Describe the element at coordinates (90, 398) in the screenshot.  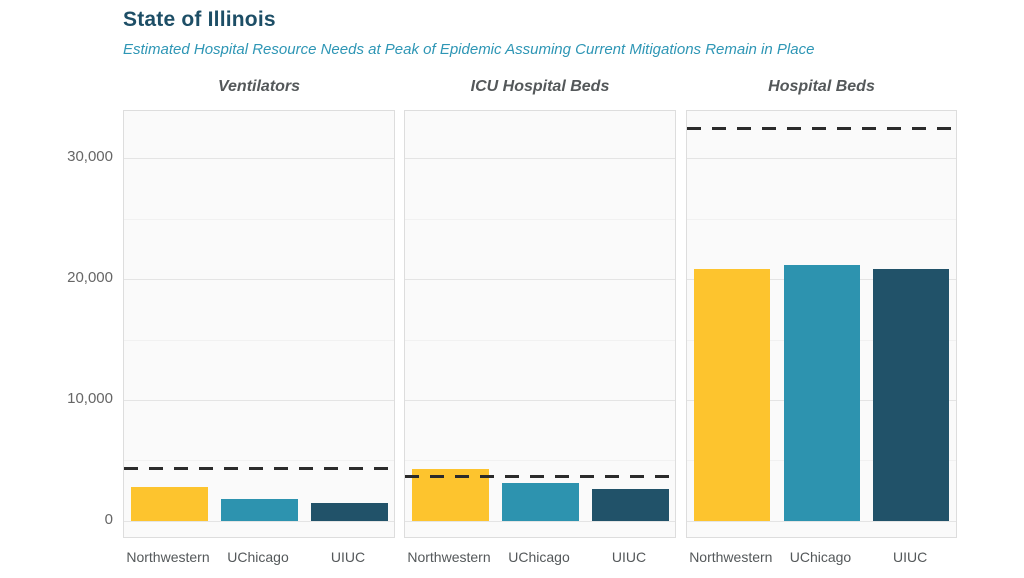
I see `y-axis-tick-label: 10,000` at that location.